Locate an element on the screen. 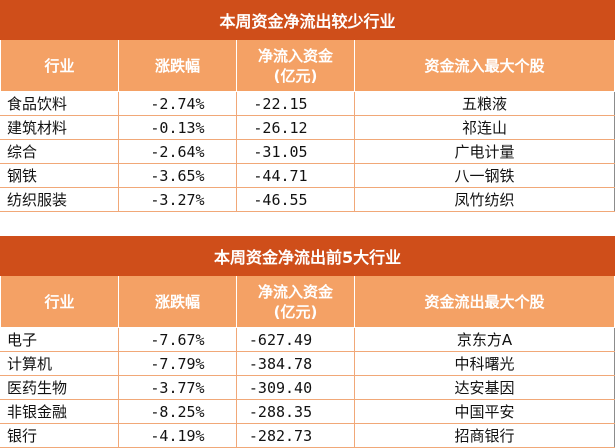 The image size is (615, 448). cell-industry: 计算机 is located at coordinates (59, 363).